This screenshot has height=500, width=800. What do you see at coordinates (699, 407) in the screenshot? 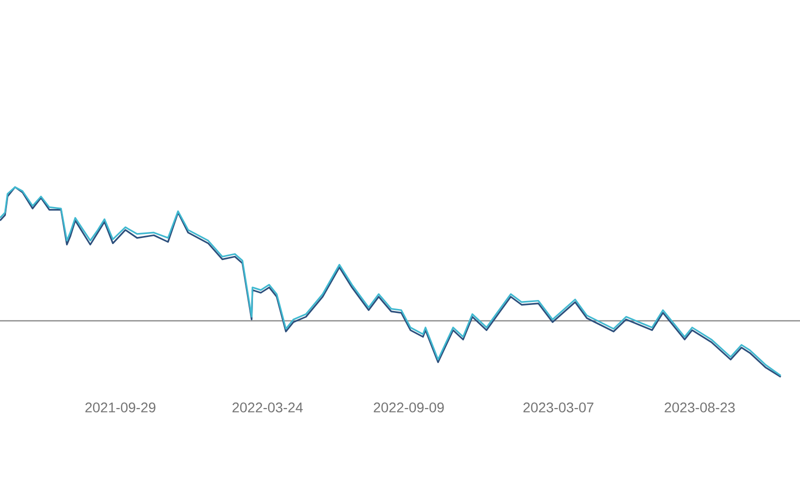
I see `x-tick-label: 2023-08-23` at bounding box center [699, 407].